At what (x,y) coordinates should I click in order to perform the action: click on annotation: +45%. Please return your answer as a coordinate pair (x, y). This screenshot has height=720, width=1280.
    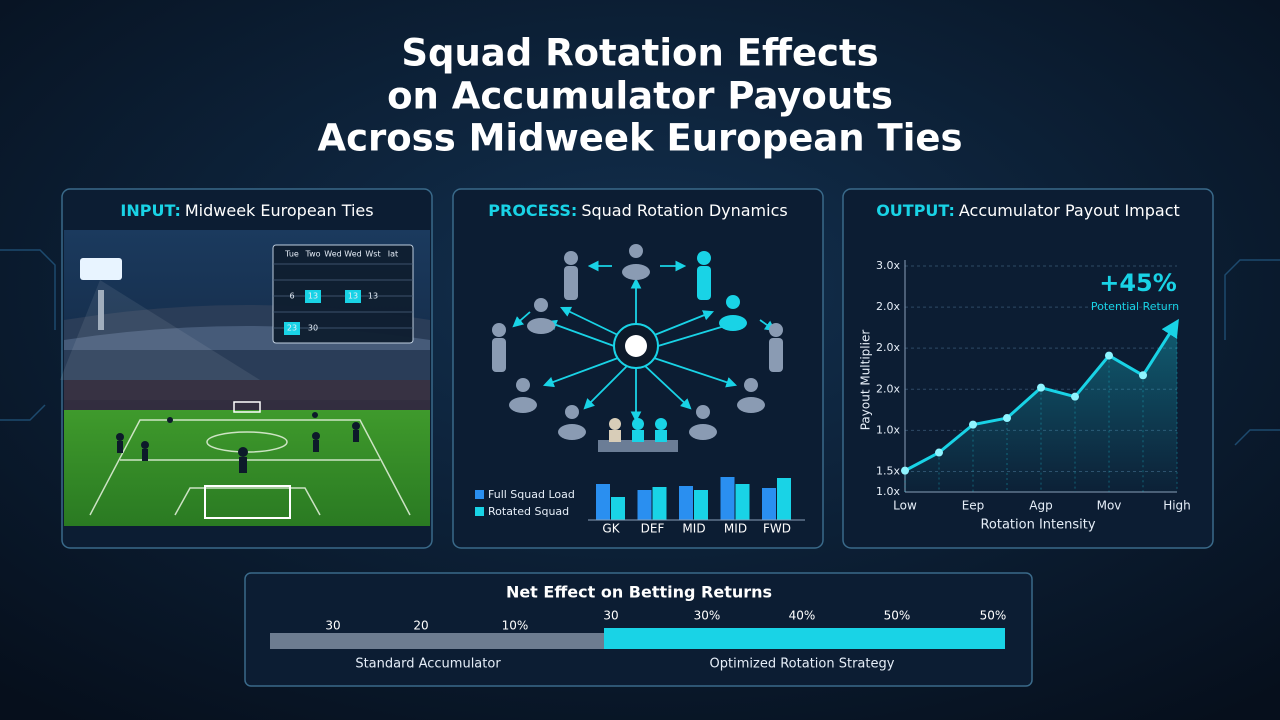
    Looking at the image, I should click on (1138, 283).